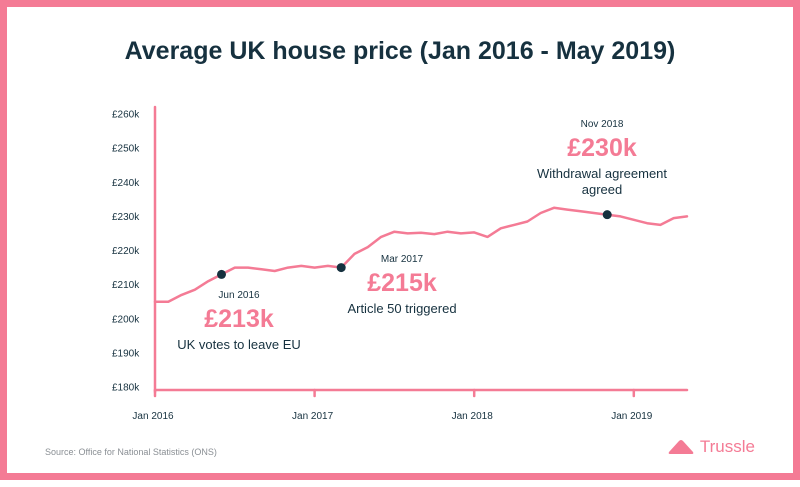 Image resolution: width=800 pixels, height=487 pixels. What do you see at coordinates (126, 388) in the screenshot?
I see `y-tick-label: £180k` at bounding box center [126, 388].